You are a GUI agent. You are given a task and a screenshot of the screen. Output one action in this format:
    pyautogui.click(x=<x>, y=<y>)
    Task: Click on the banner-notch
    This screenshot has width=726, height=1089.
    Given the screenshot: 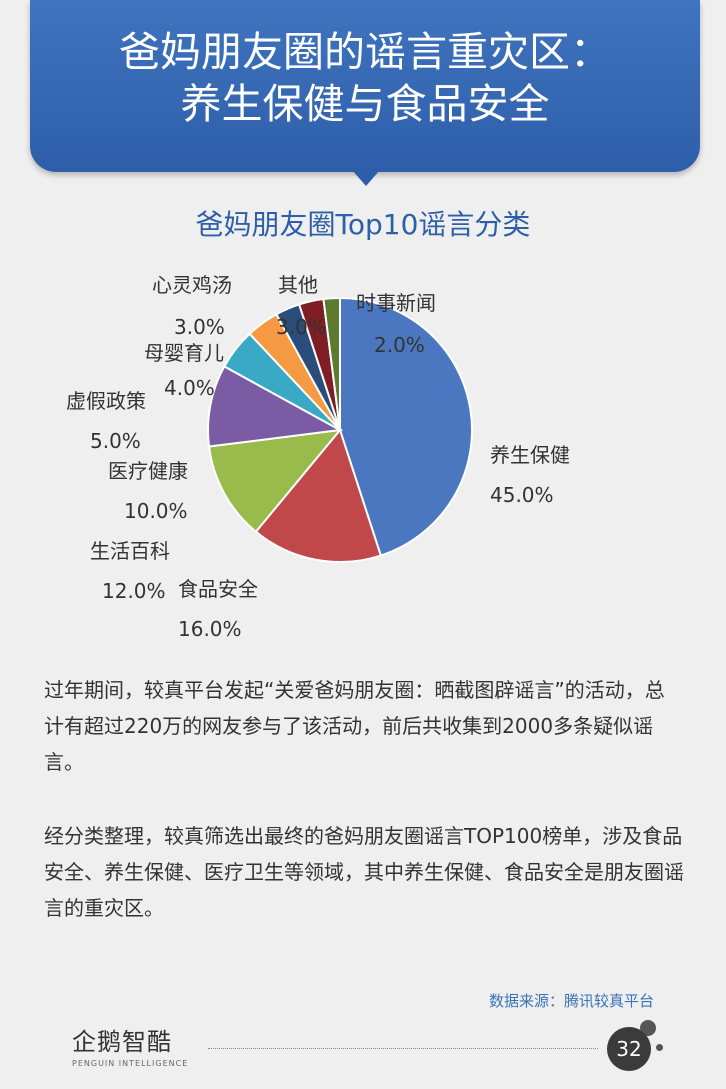 What is the action you would take?
    pyautogui.click(x=366, y=178)
    